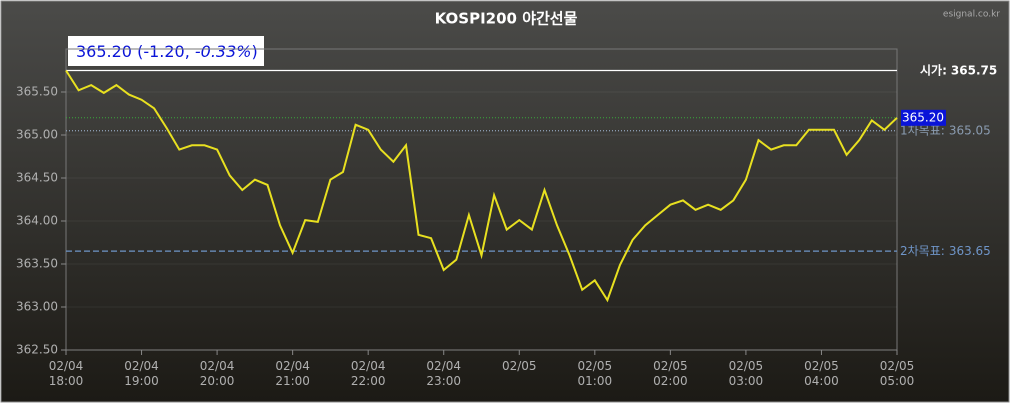  I want to click on x-tick-label-line: 18:00, so click(66, 381).